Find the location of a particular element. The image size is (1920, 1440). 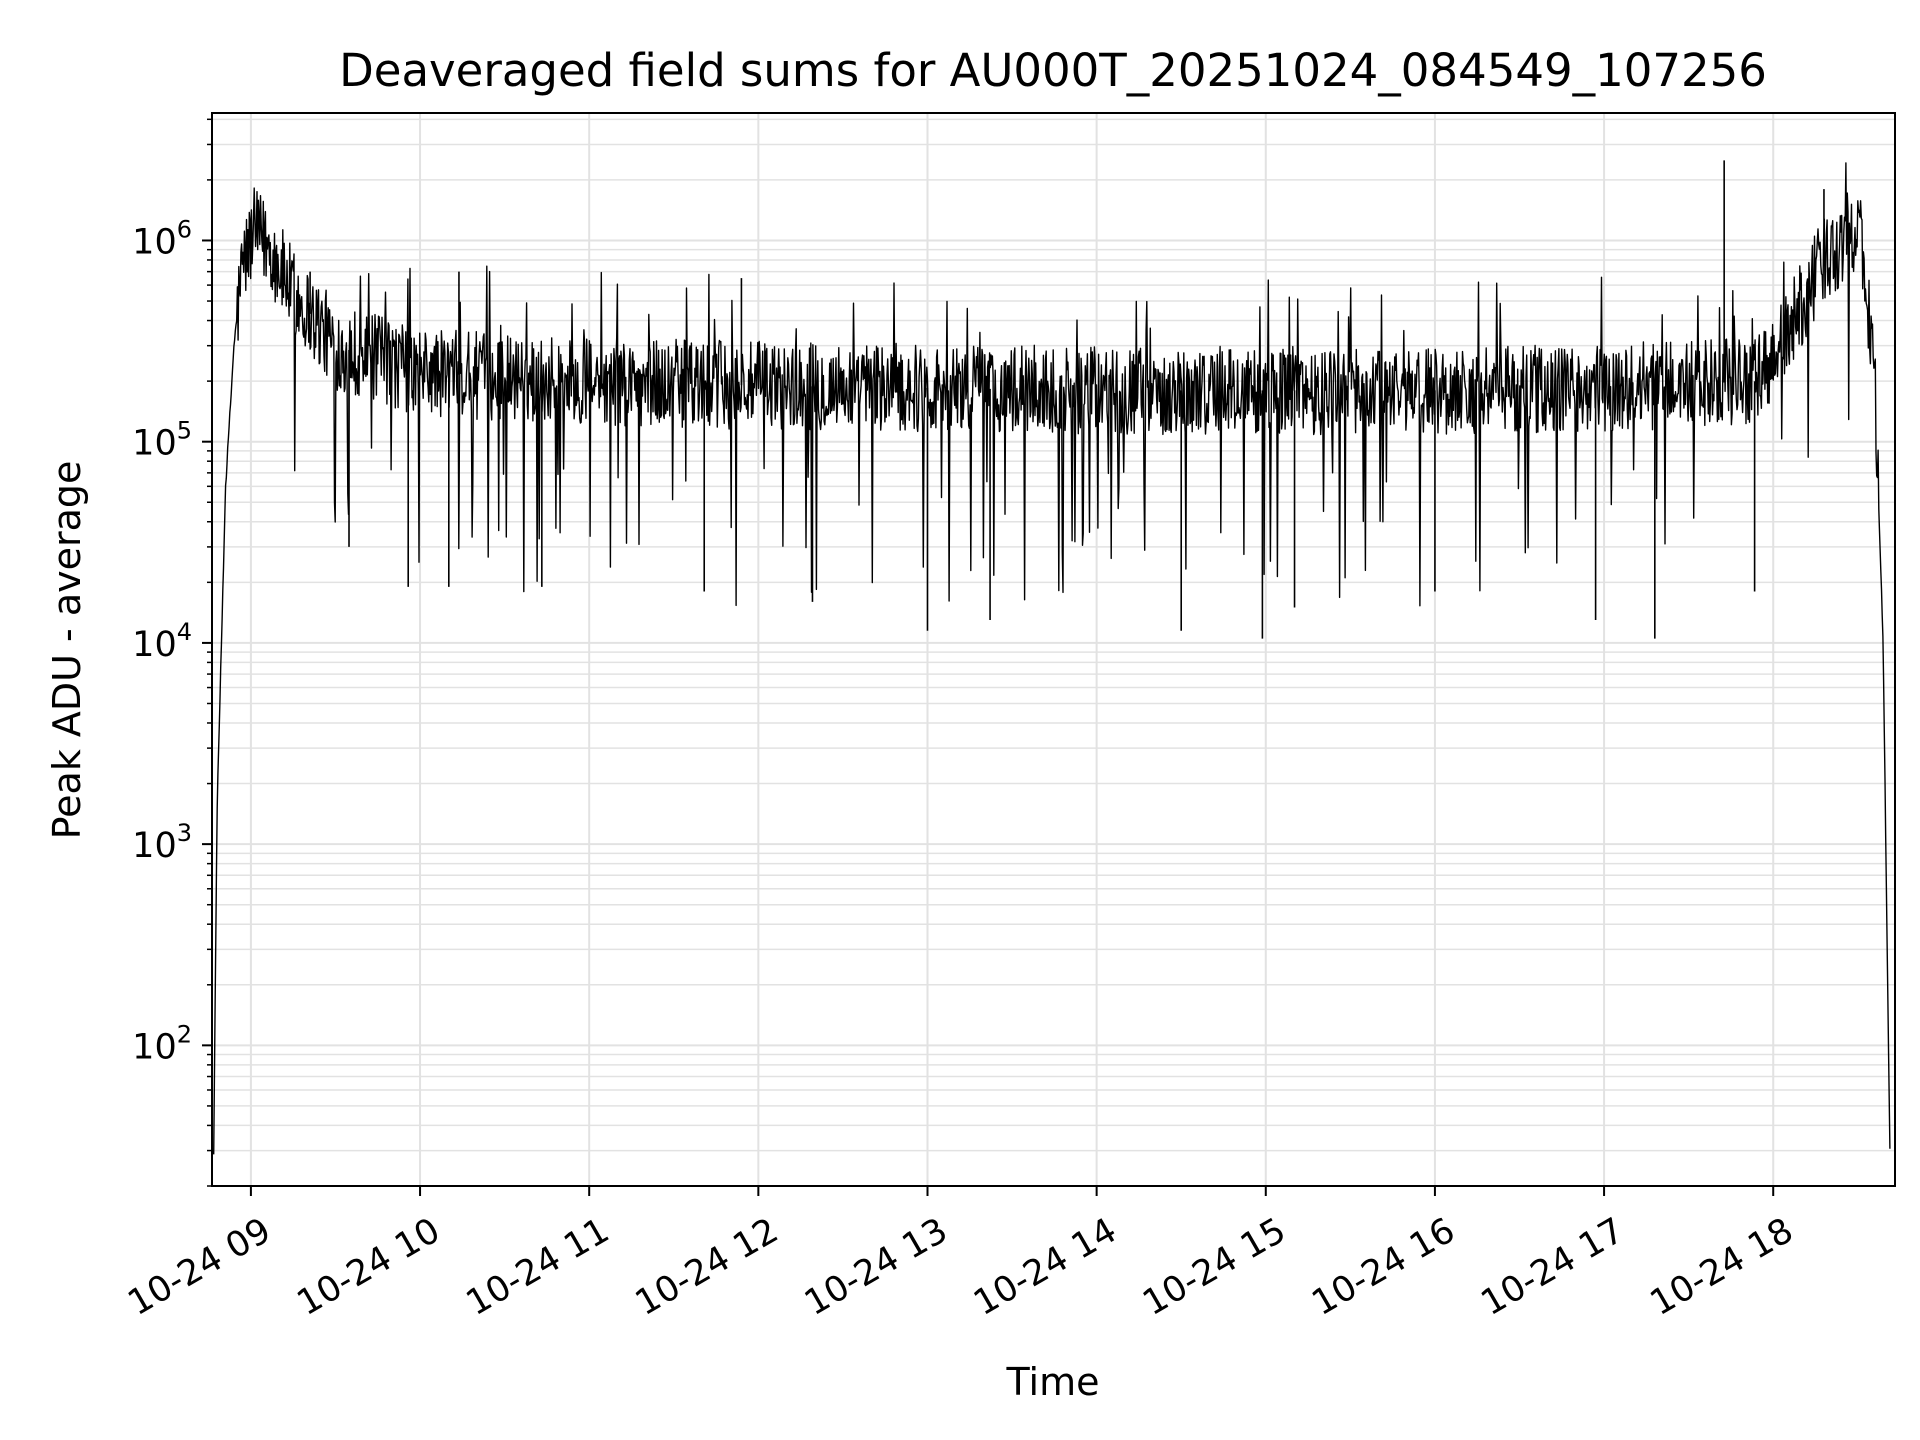

y-tick-label: 10³ is located at coordinates (162, 842).